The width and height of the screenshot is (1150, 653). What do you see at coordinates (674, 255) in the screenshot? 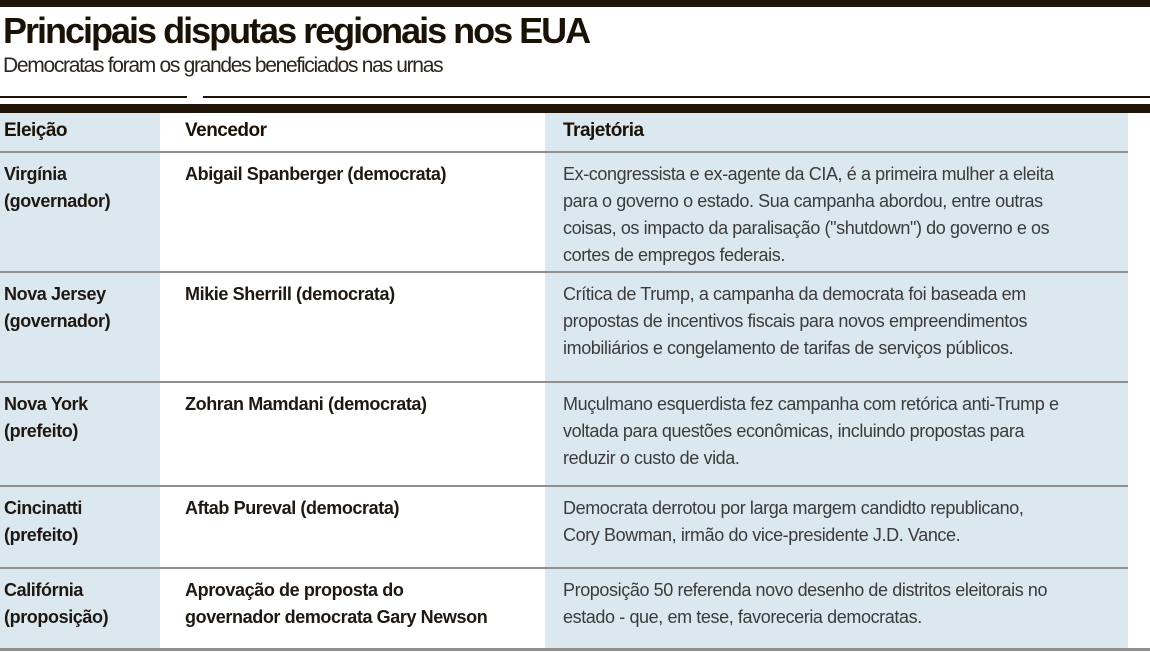
I see `trajectory-line: cortes de empregos federais.` at bounding box center [674, 255].